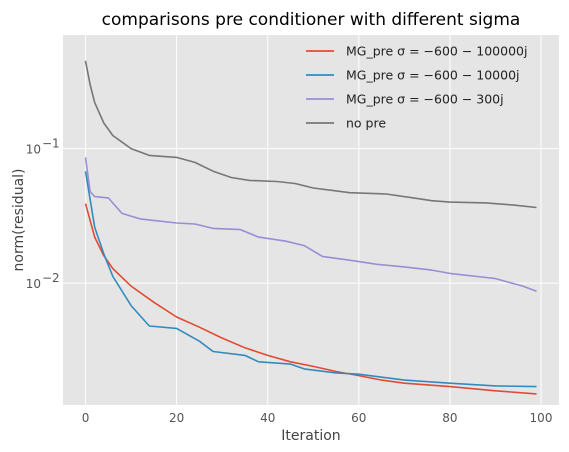 The width and height of the screenshot is (569, 452). I want to click on legend-entry: MG_pre σ = −600 − 10000j, so click(433, 75).